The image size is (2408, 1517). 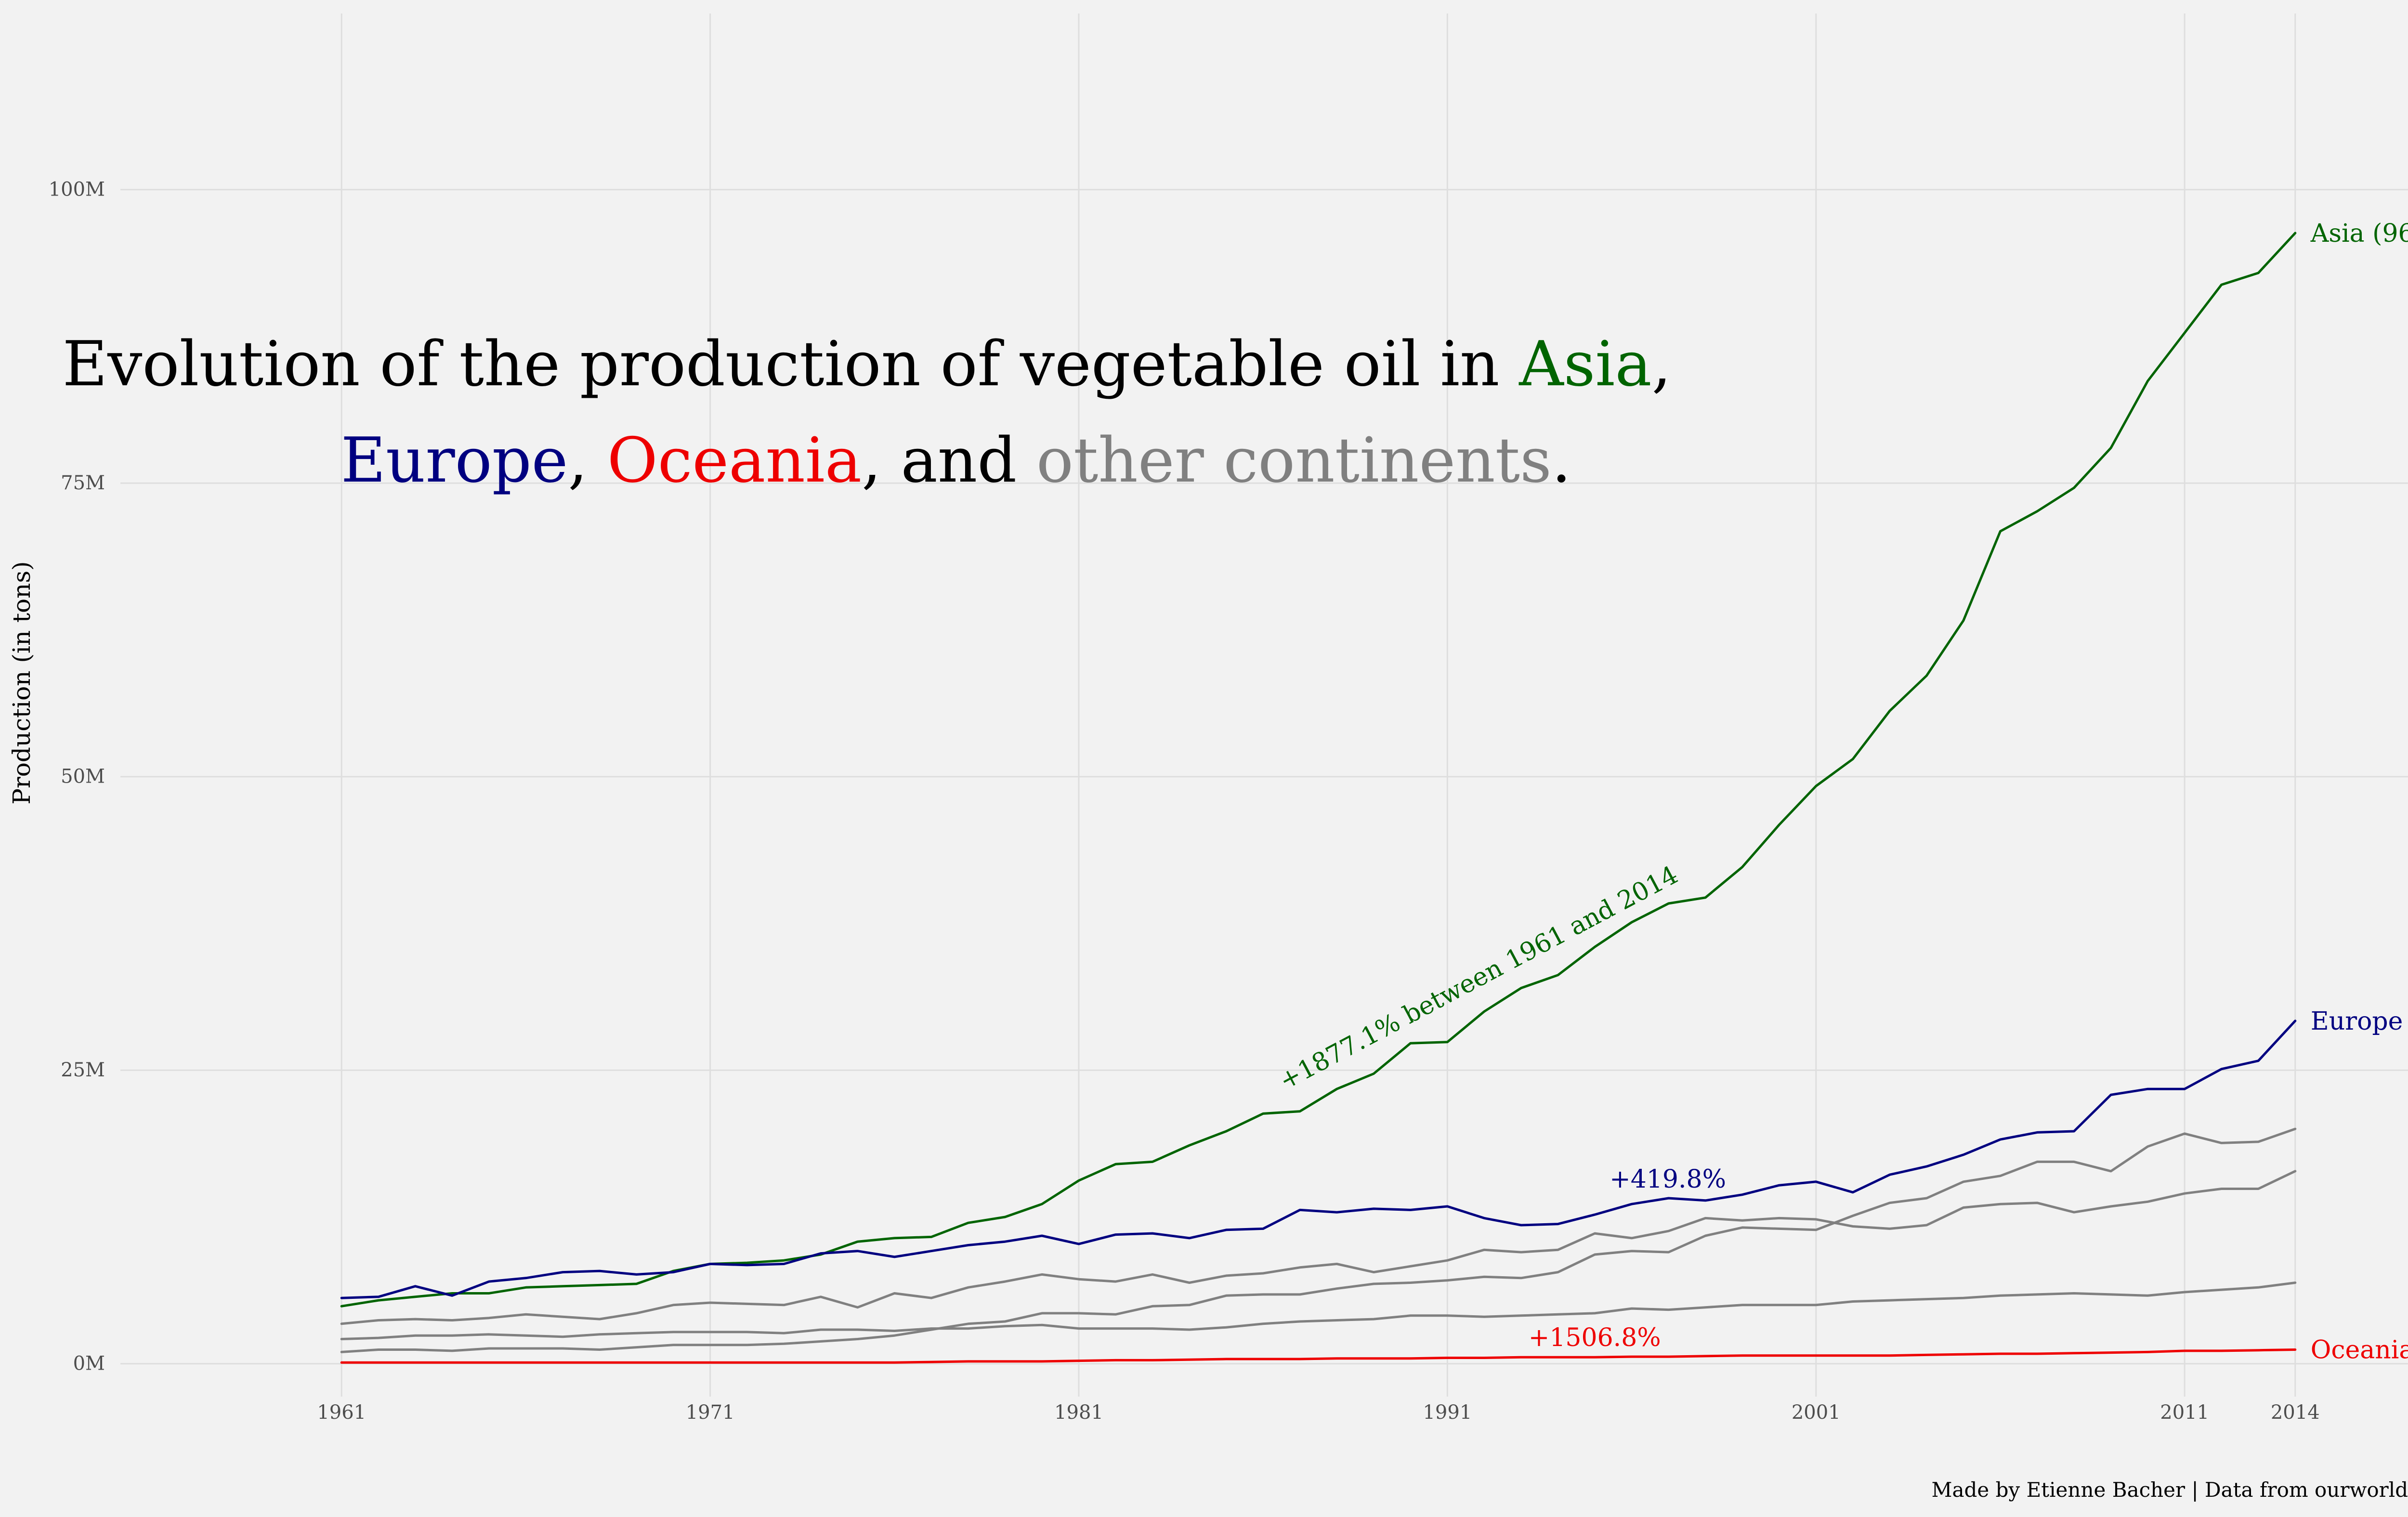 I want to click on y-axis-tick-labels: 0M 25M 50M 75M 100M, so click(x=77, y=777).